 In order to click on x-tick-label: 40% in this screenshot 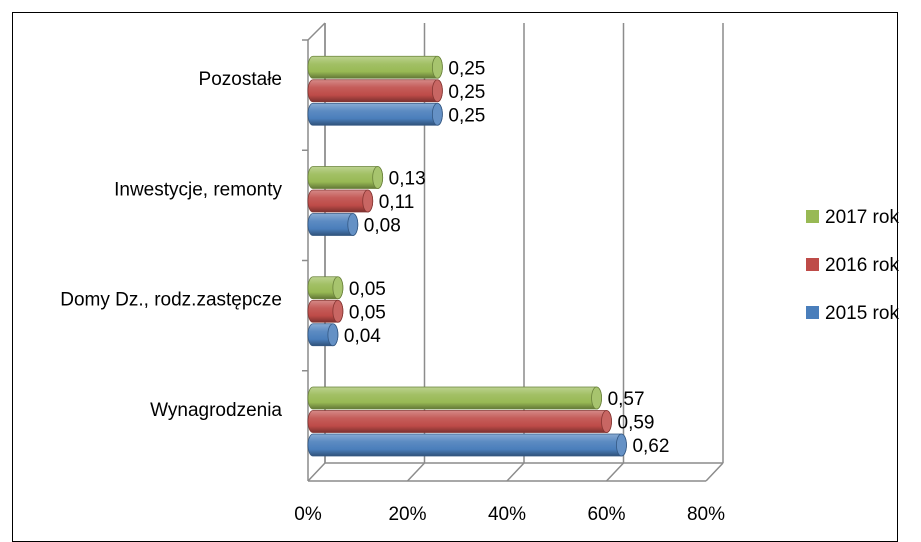, I will do `click(507, 514)`.